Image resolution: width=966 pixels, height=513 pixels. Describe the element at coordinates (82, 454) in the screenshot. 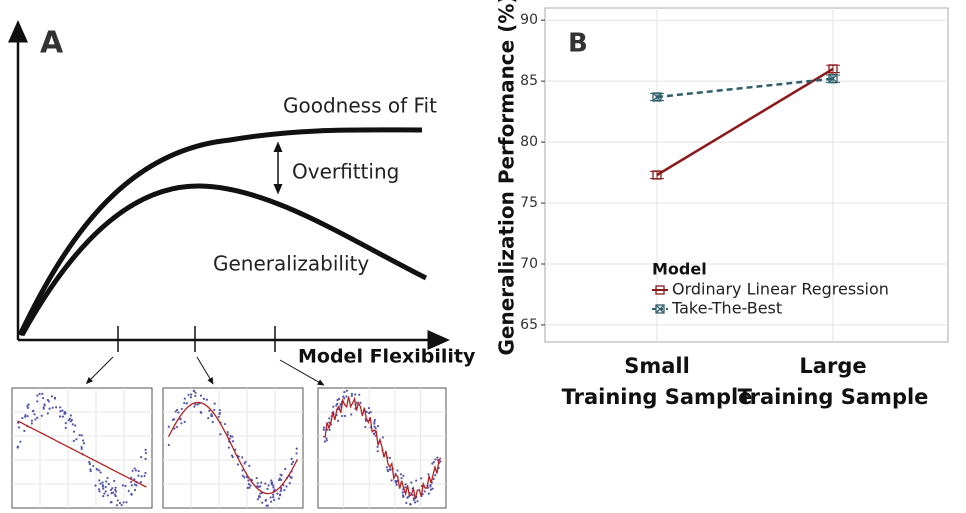

I see `thumb-fit` at that location.